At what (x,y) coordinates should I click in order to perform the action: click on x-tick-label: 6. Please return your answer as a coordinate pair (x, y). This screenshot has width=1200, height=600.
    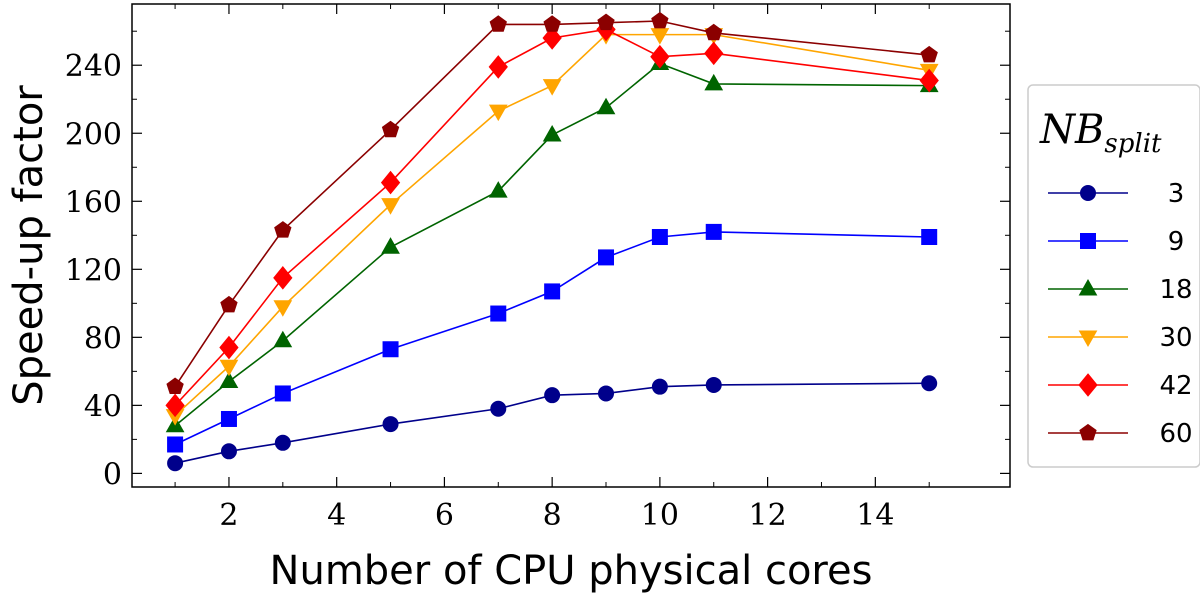
    Looking at the image, I should click on (444, 515).